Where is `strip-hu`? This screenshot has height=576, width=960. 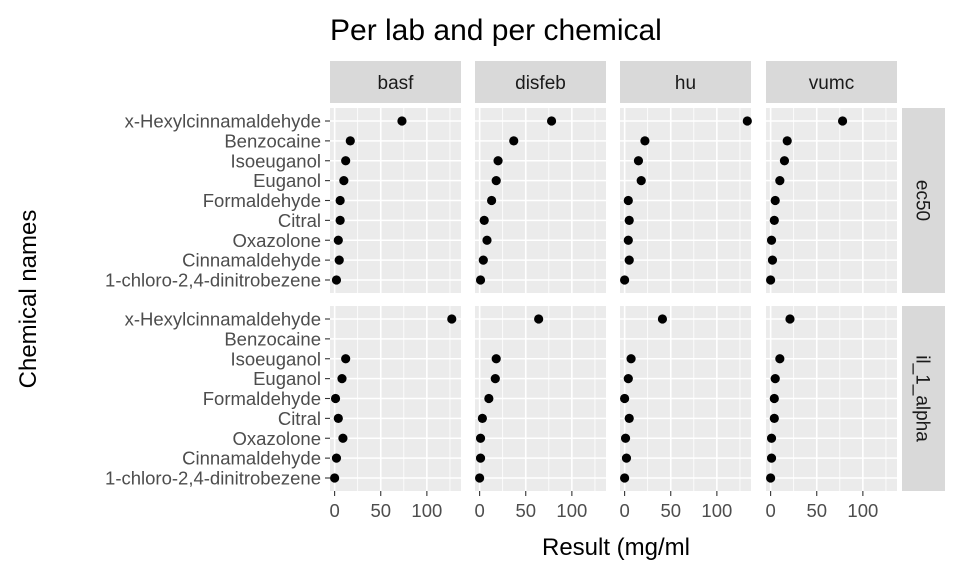
strip-hu is located at coordinates (685, 82).